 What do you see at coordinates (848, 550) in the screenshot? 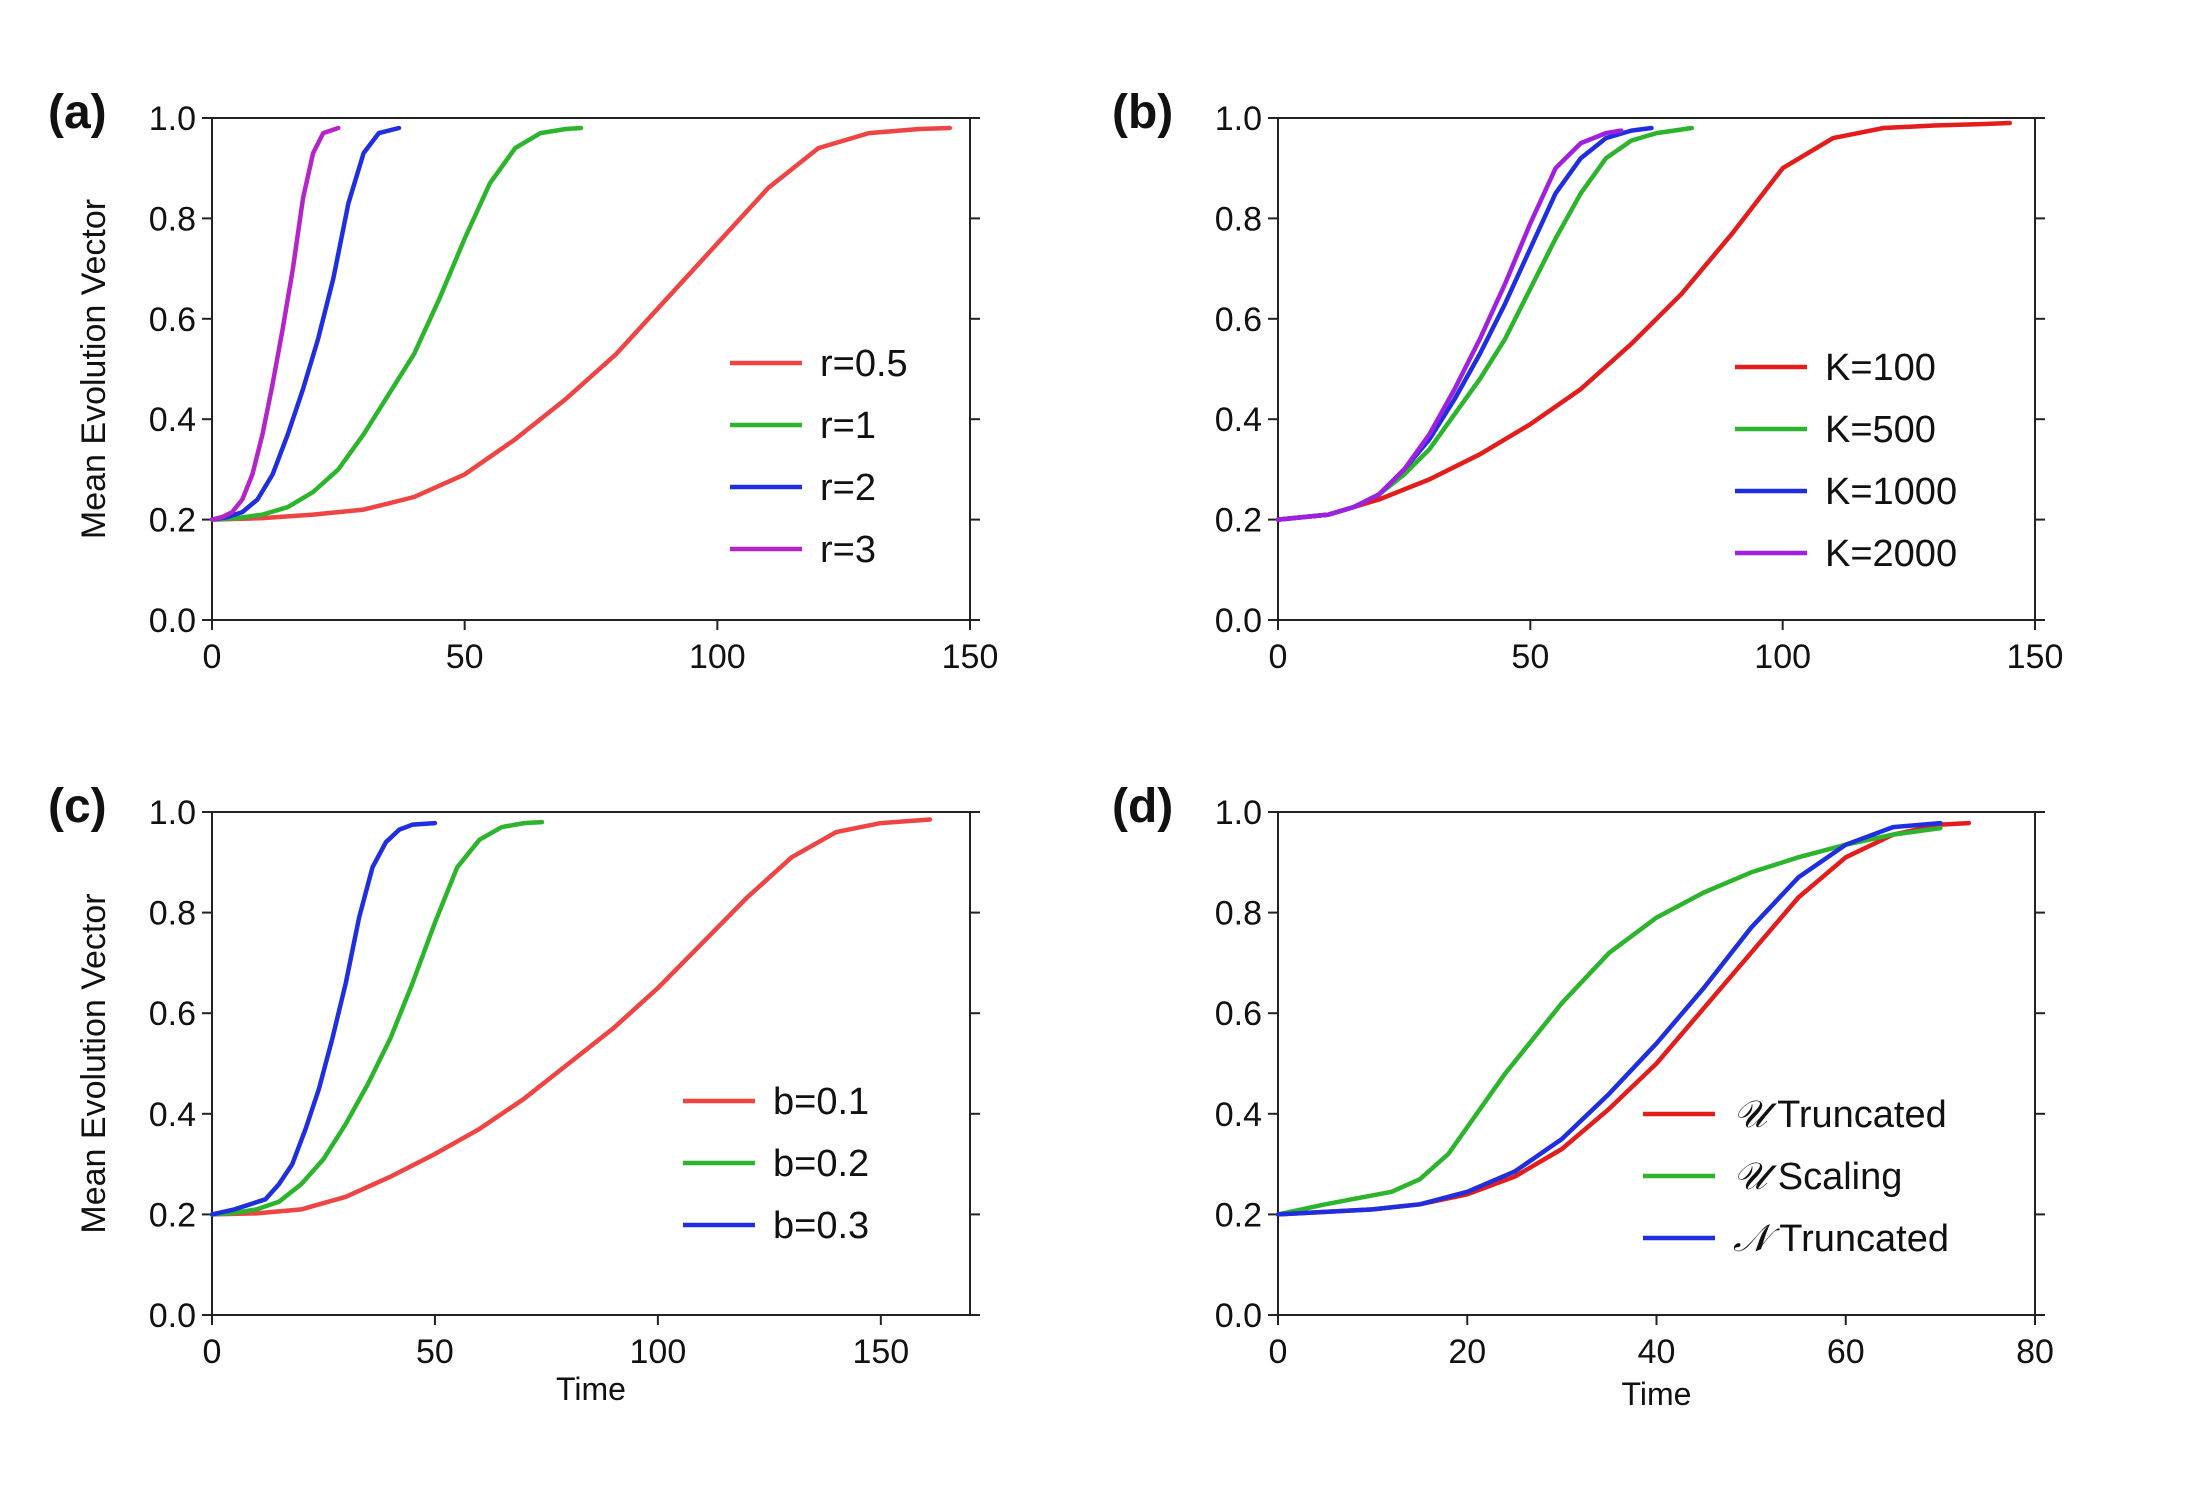
I see `legend-label: r=3` at bounding box center [848, 550].